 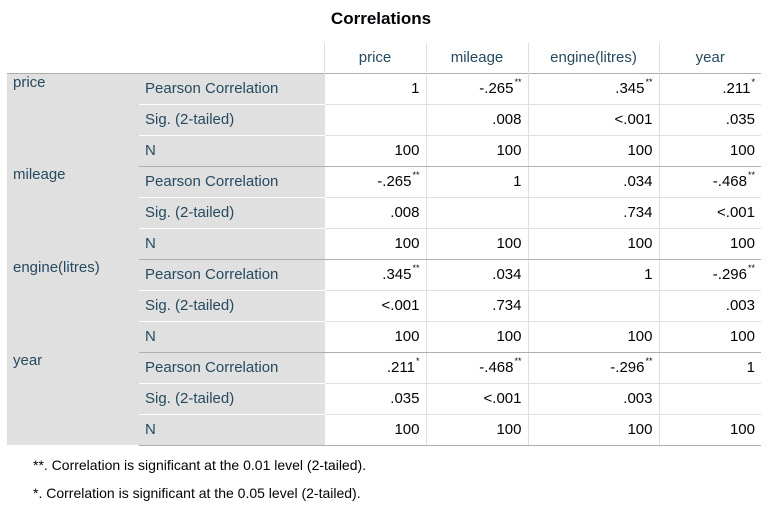 What do you see at coordinates (73, 398) in the screenshot?
I see `row-variable-label: year` at bounding box center [73, 398].